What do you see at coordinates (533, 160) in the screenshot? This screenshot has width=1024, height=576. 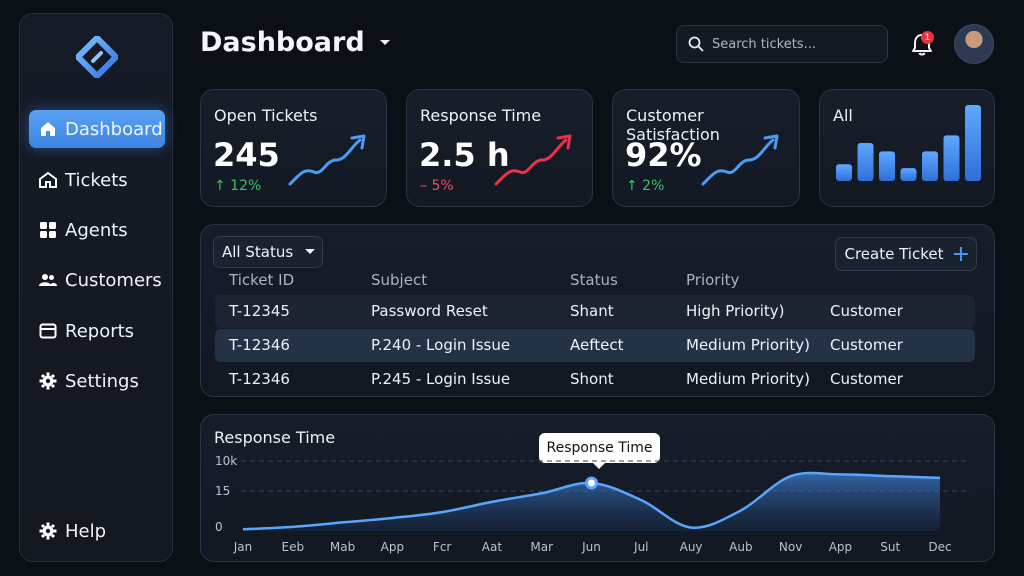 I see `trend-down-sparkline` at bounding box center [533, 160].